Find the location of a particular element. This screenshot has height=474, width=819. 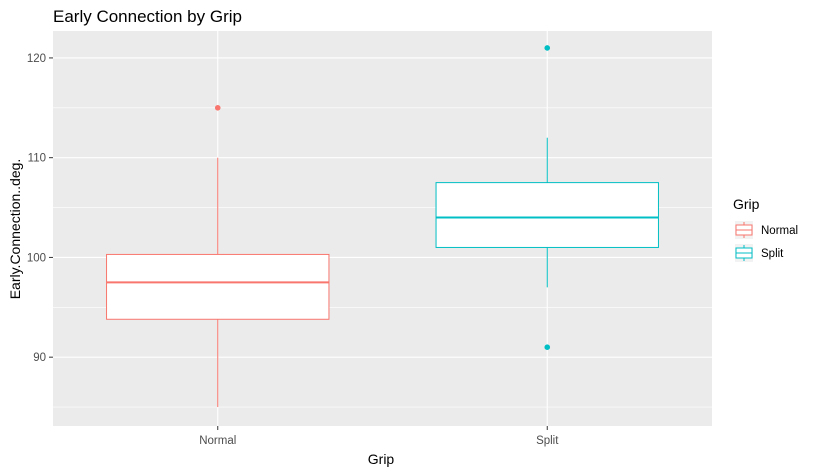

y-tick-label: 110 is located at coordinates (37, 159).